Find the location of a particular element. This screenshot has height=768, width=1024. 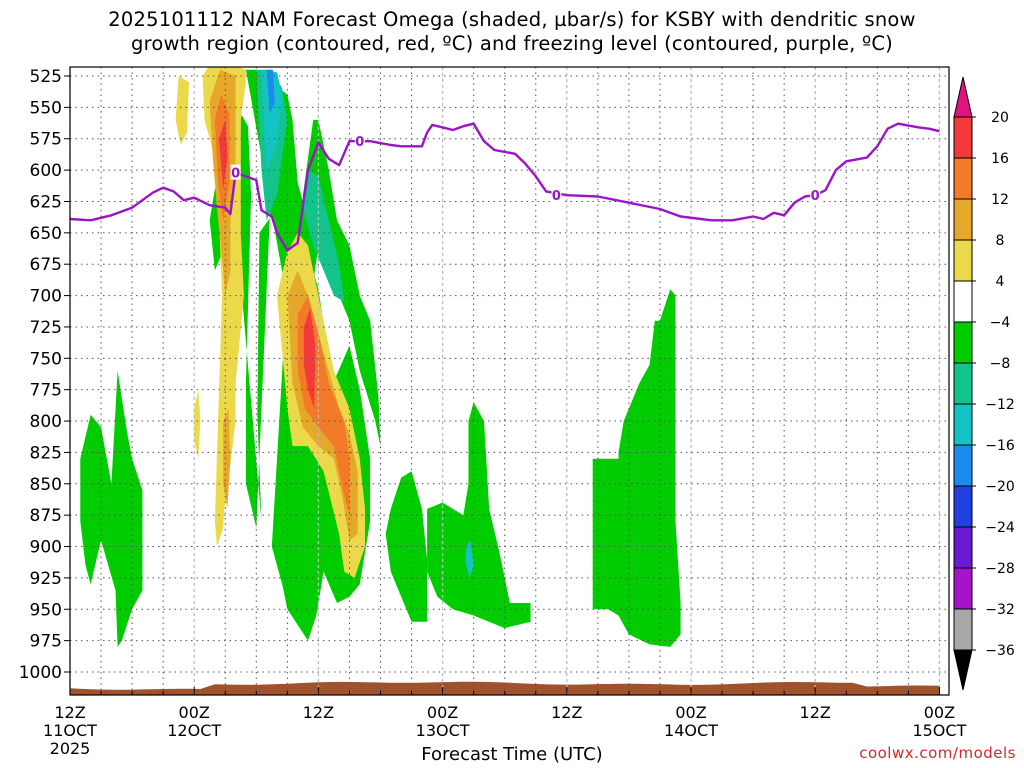

colorbar-label-7: −12 is located at coordinates (1000, 405).